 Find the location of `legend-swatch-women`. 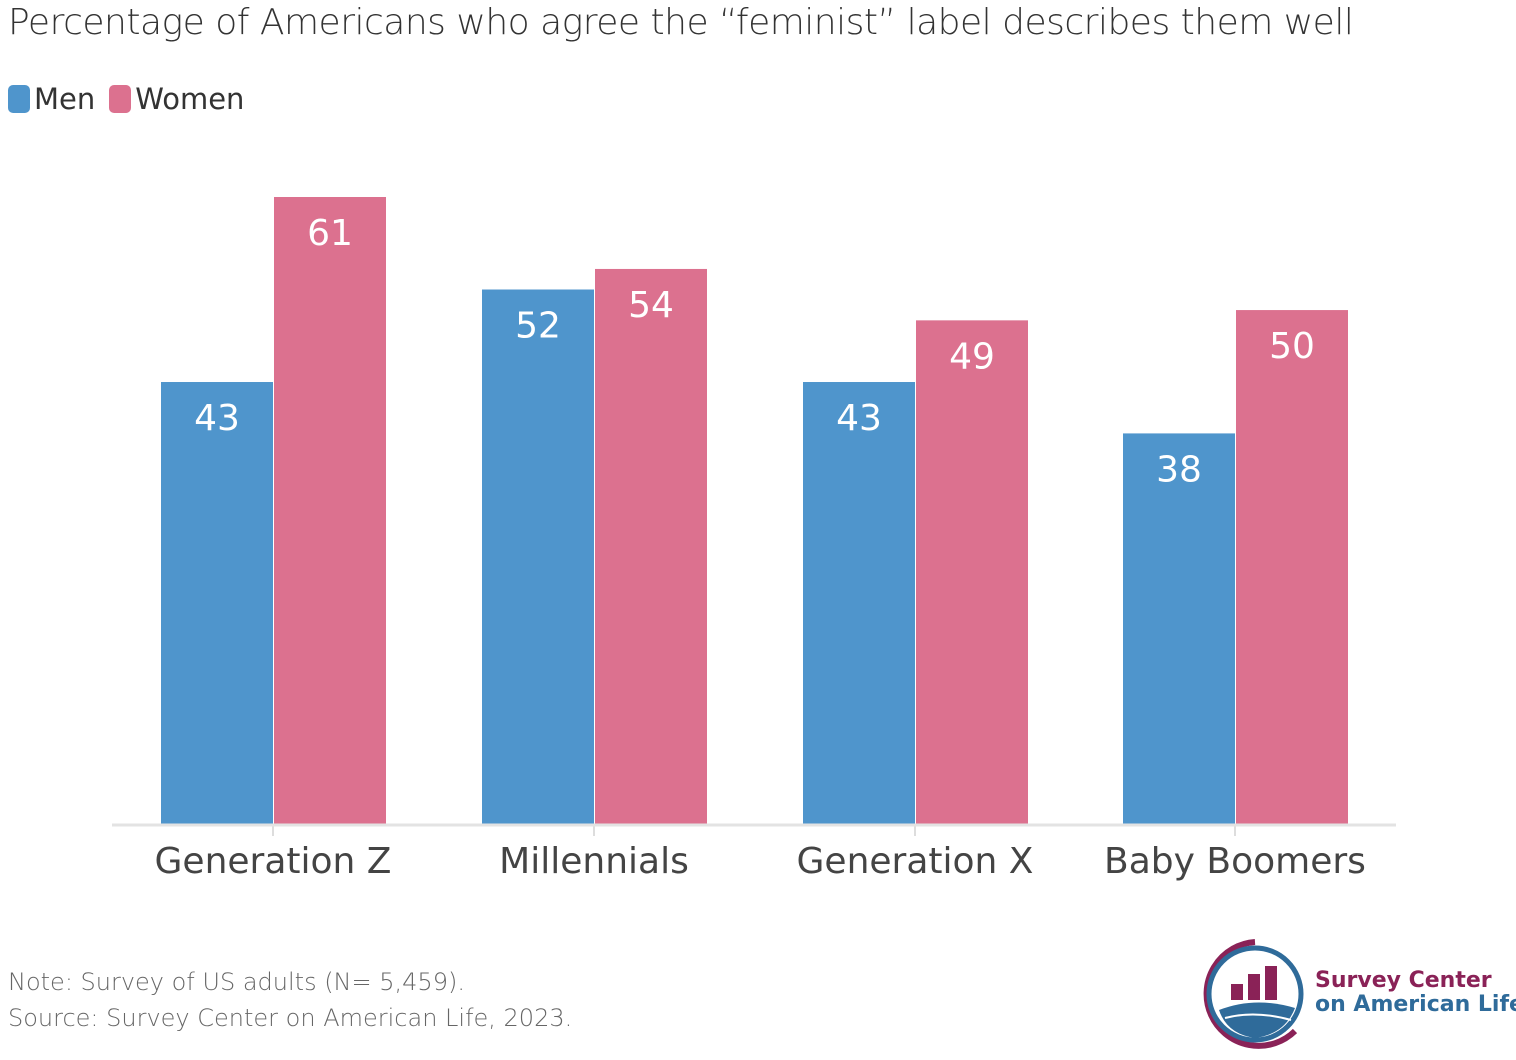

legend-swatch-women is located at coordinates (120, 99).